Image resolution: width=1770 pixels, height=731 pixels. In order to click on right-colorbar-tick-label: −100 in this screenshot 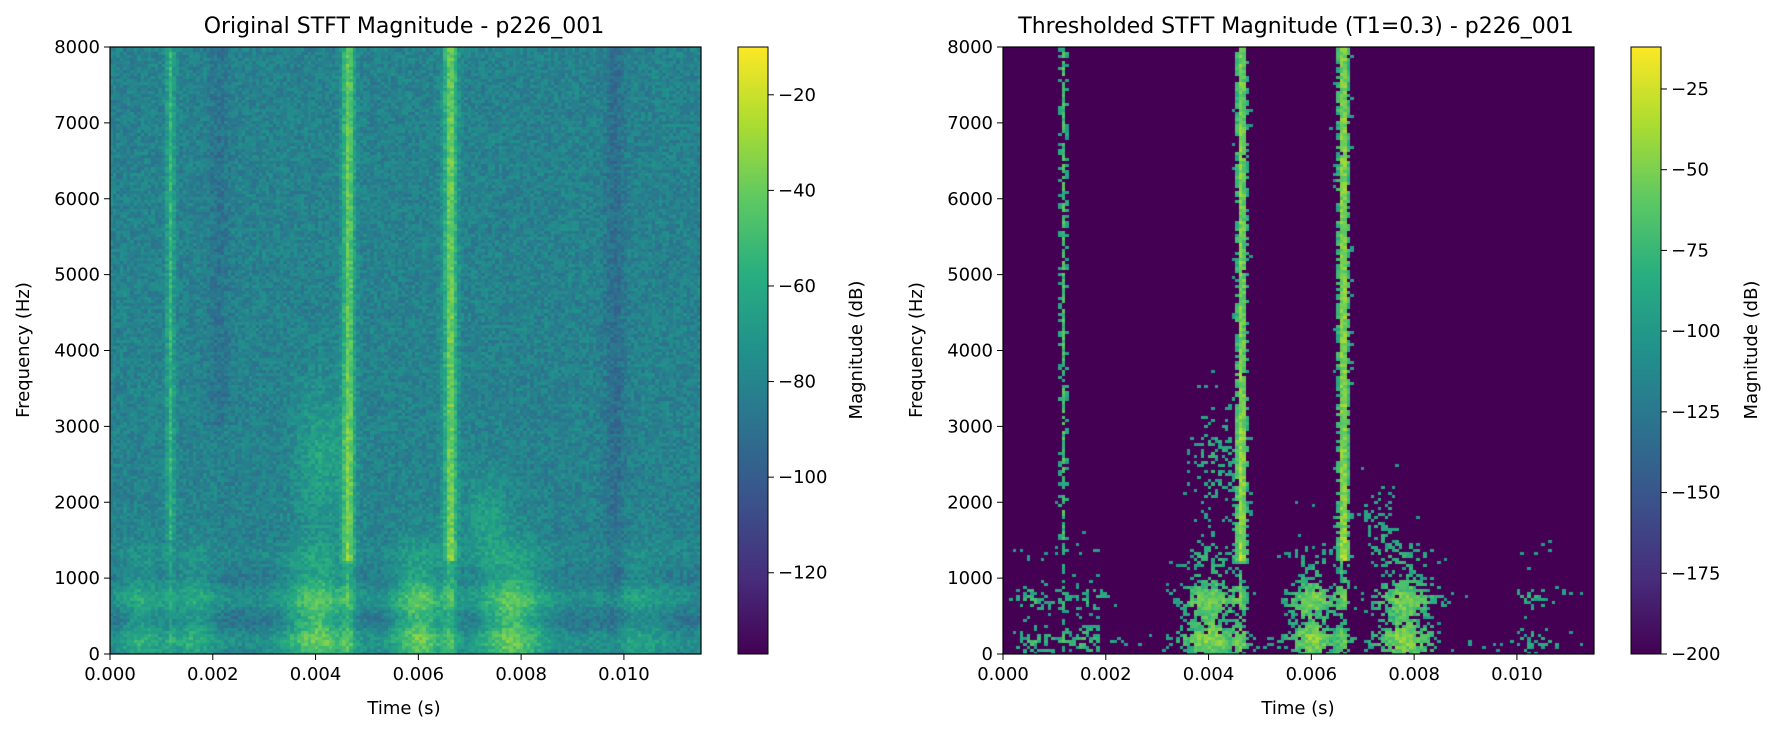, I will do `click(1695, 331)`.